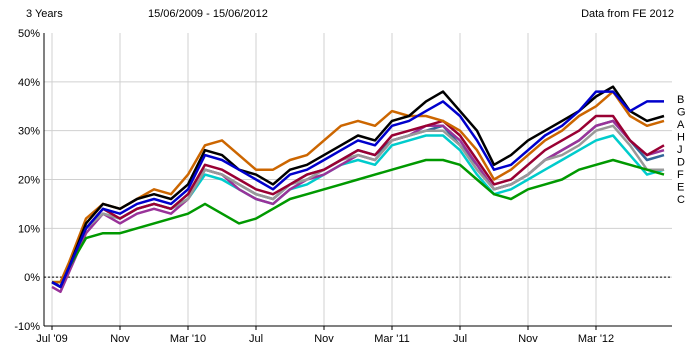 The height and width of the screenshot is (347, 686). I want to click on y-tick-label: 20%, so click(29, 181).